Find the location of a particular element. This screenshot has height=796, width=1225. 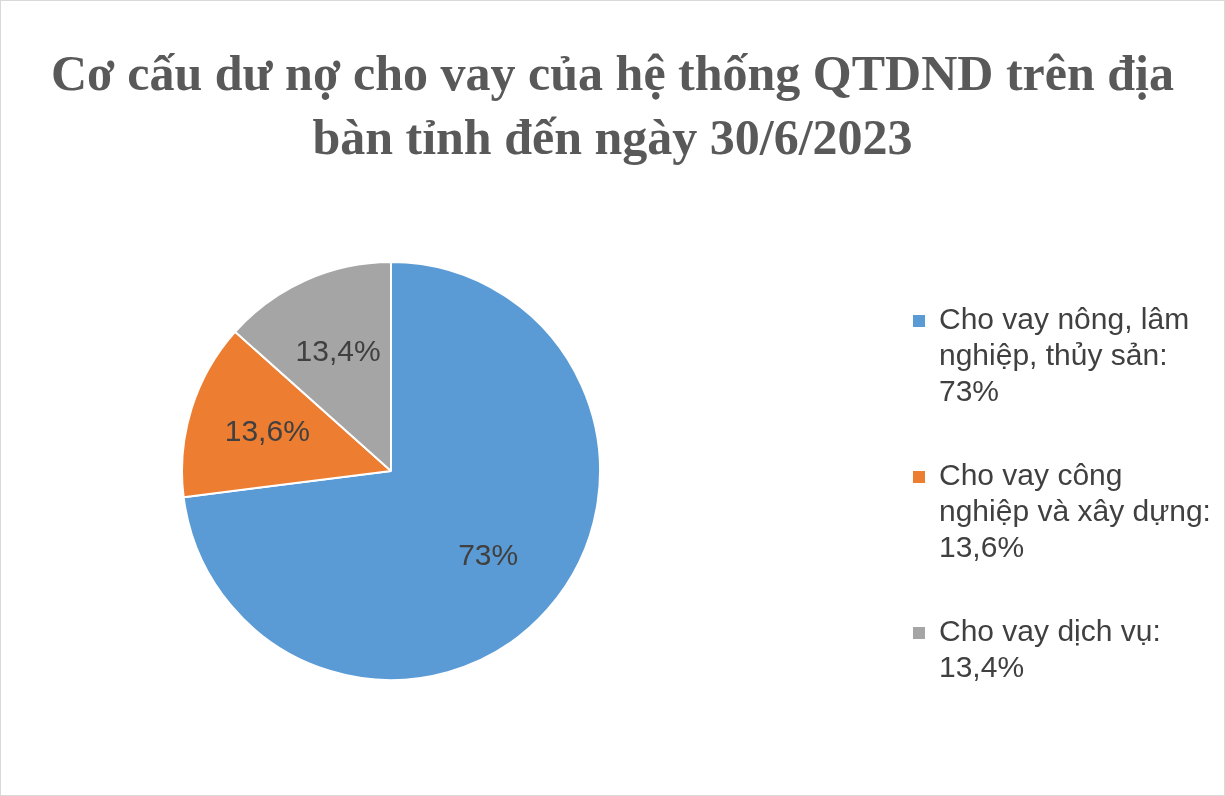

legend-label: Cho vay công nghiệp và xây dựng: 13,6% is located at coordinates (1075, 510).